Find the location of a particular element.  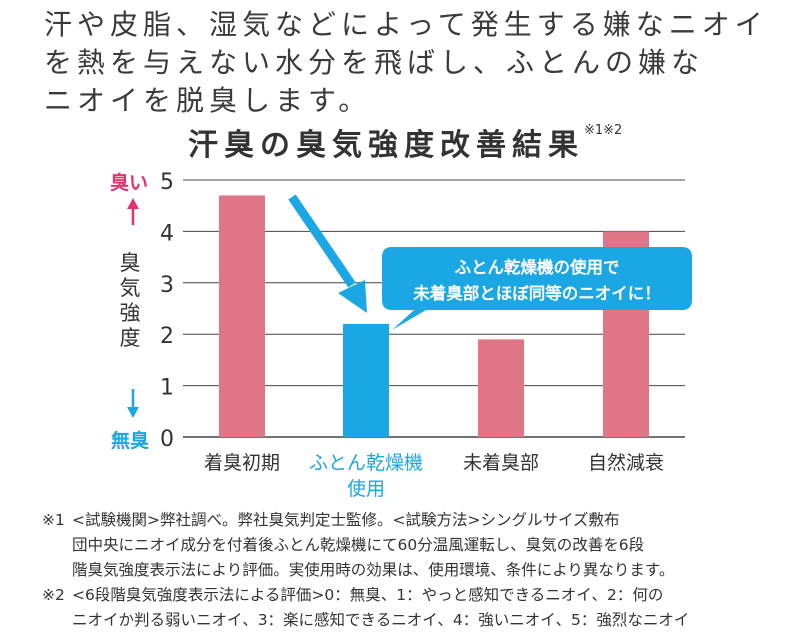

y-tick-label: 5 is located at coordinates (167, 182).